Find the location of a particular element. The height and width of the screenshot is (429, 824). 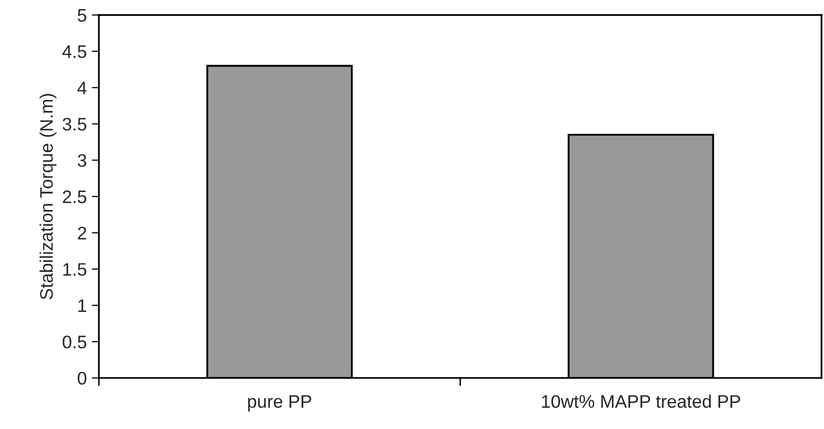

y-tick-label: 0 is located at coordinates (82, 378).